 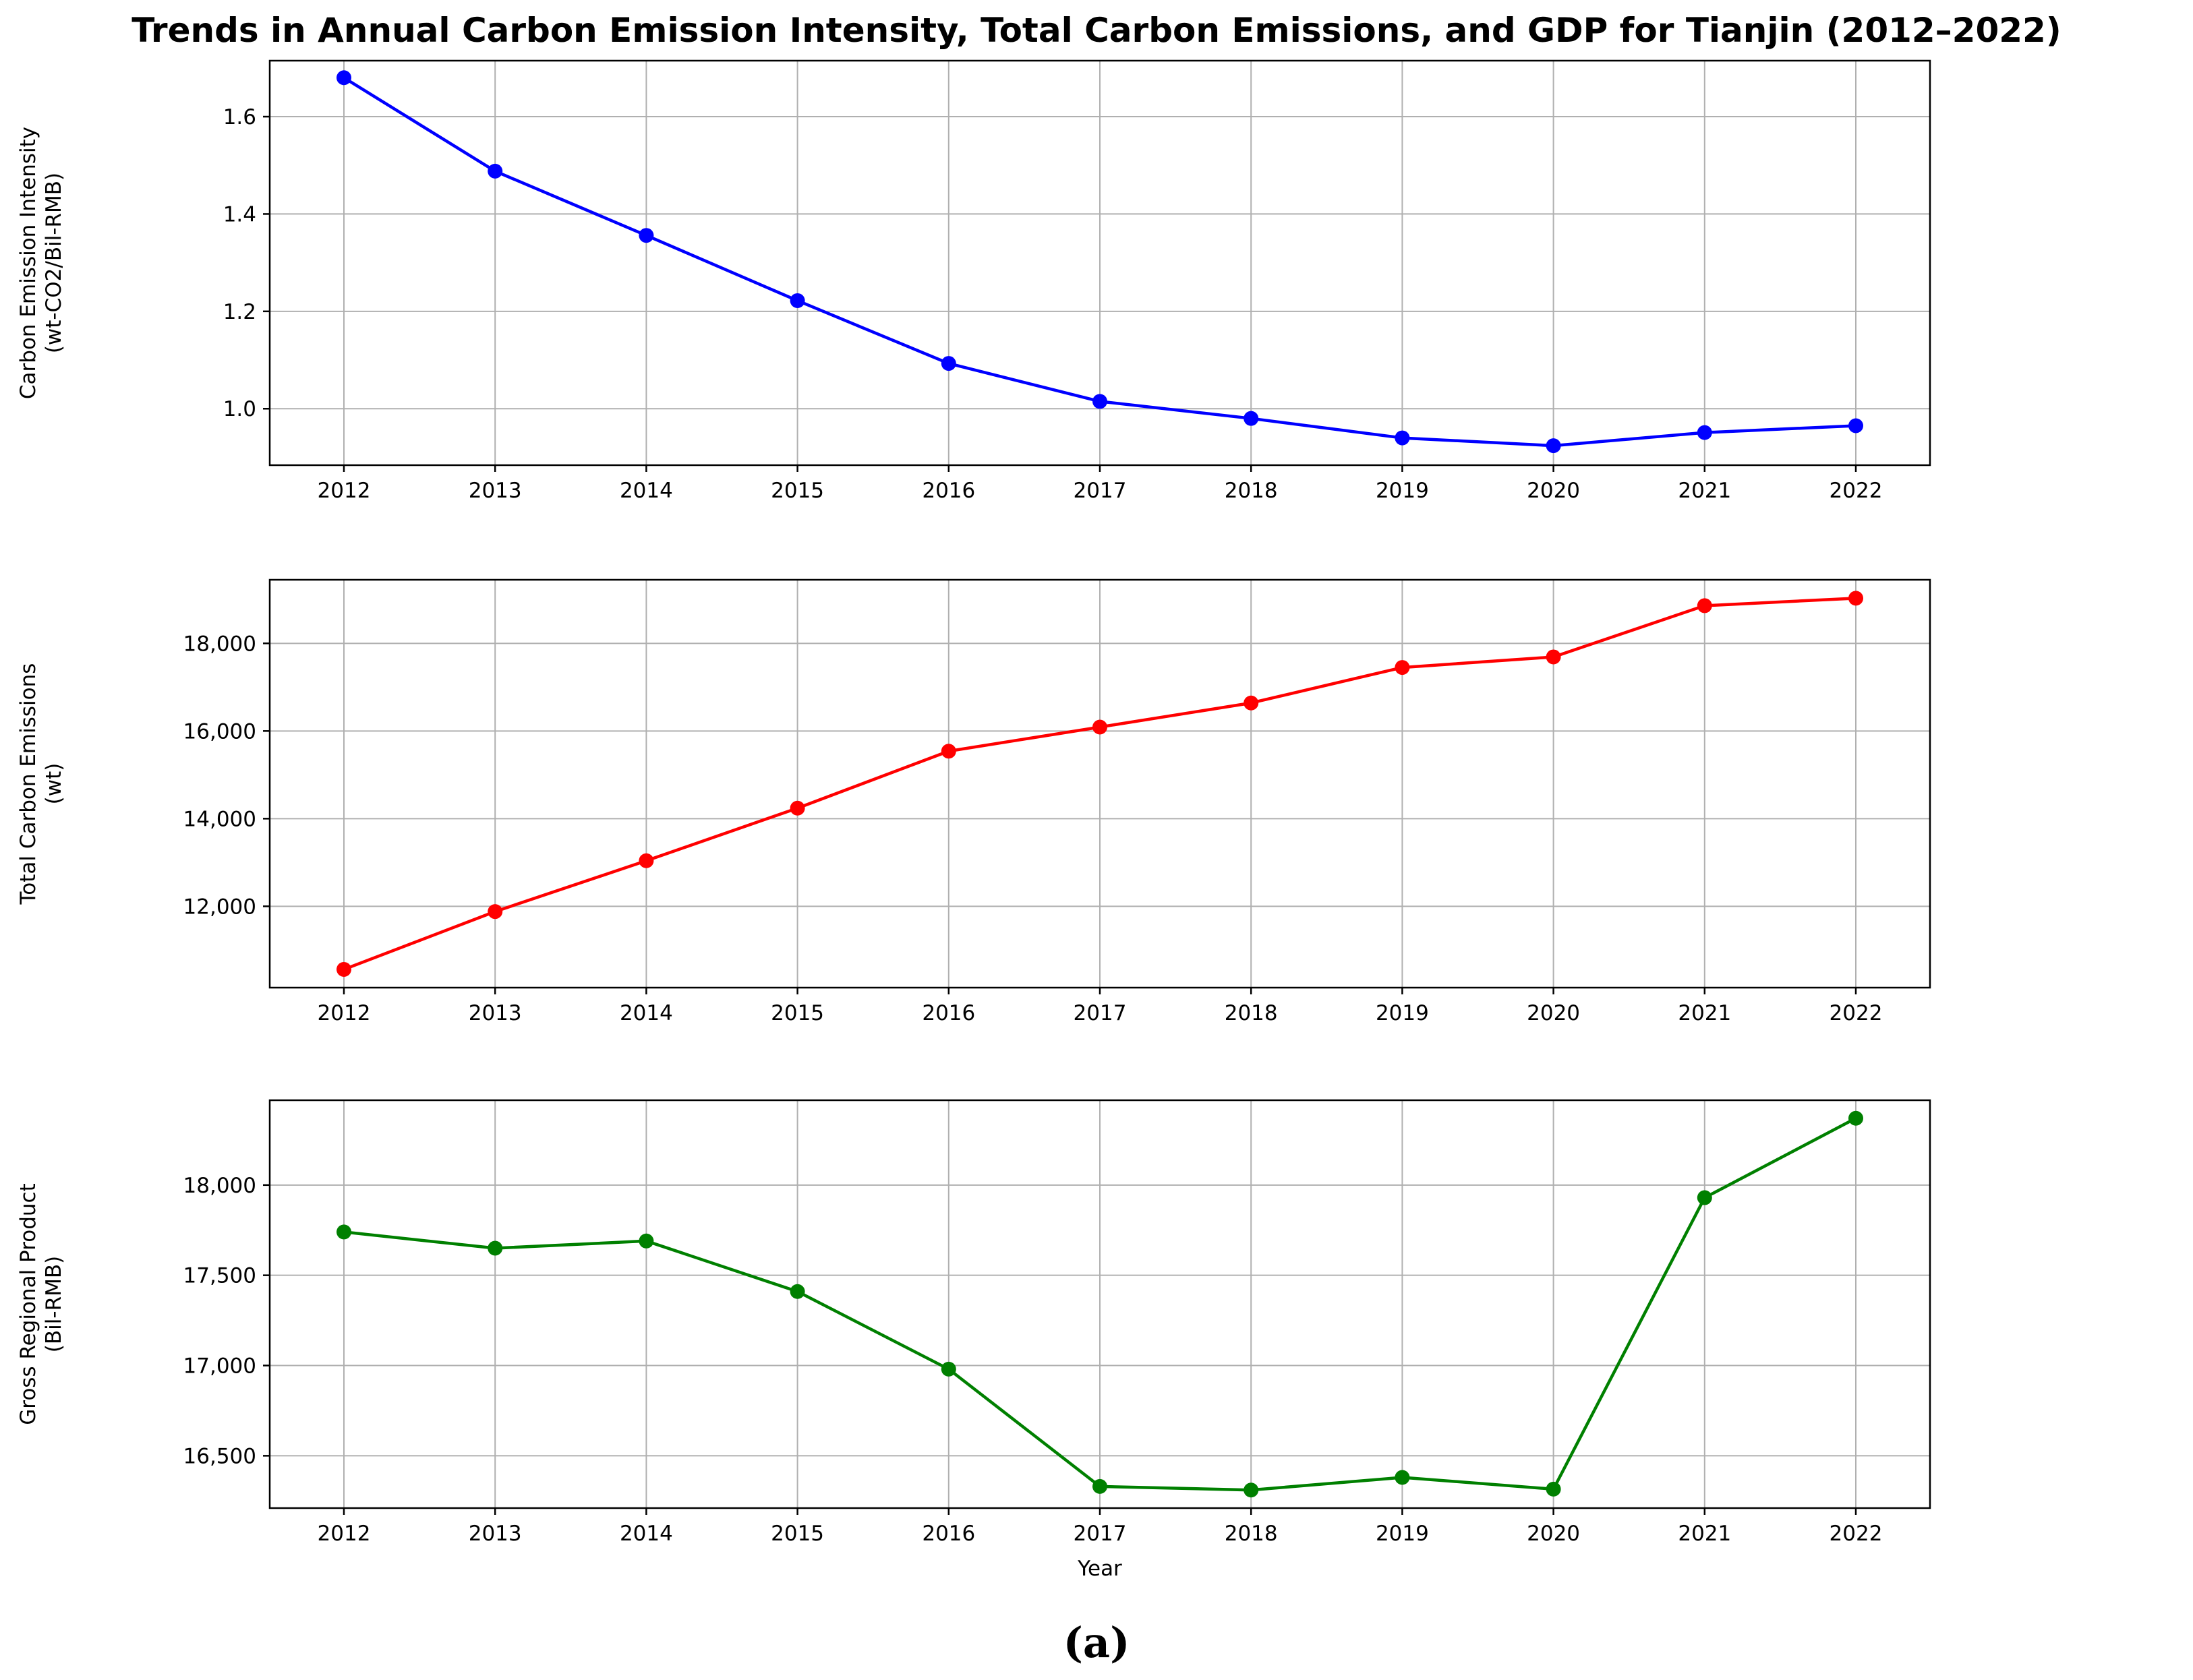 What do you see at coordinates (220, 1456) in the screenshot?
I see `y-tick-label: 16,500` at bounding box center [220, 1456].